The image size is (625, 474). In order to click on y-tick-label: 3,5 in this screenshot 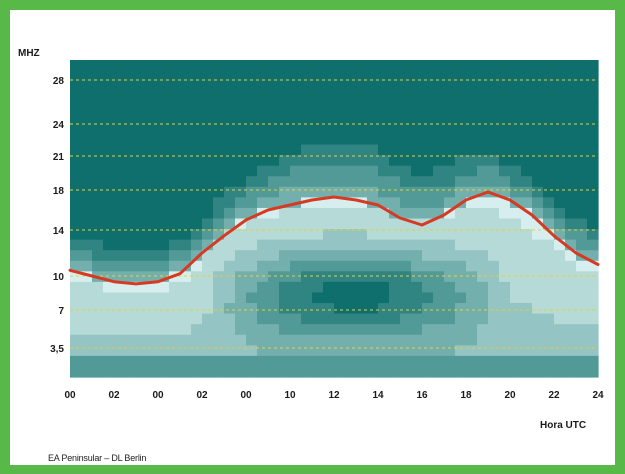, I will do `click(57, 349)`.